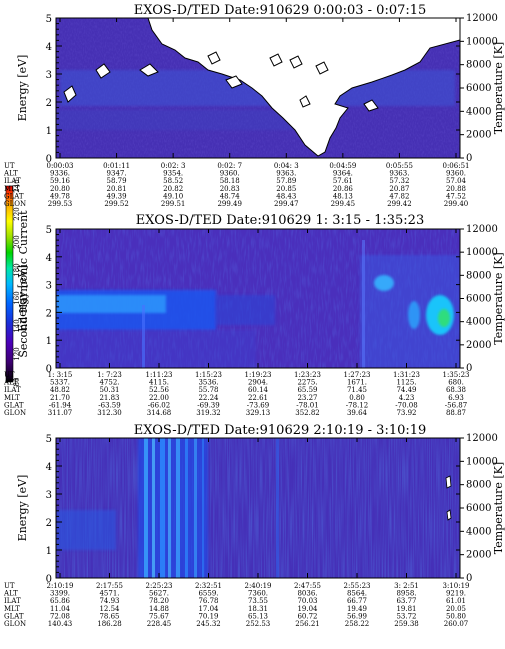  I want to click on table-cell: 23.27, so click(307, 398).